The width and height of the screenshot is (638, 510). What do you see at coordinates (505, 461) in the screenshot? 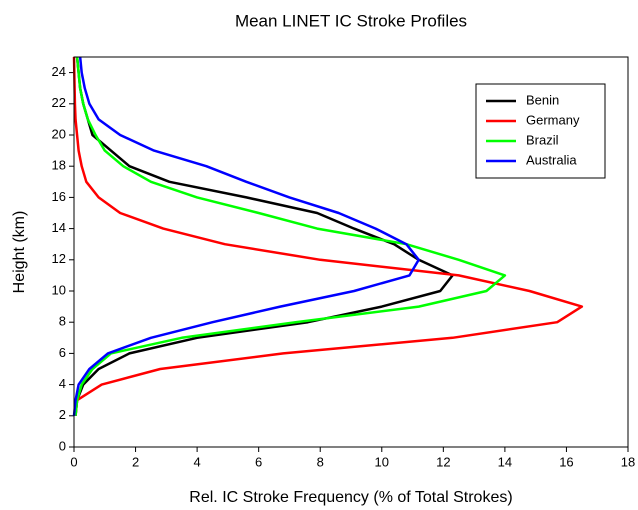
I see `x-tick-label: 14` at bounding box center [505, 461].